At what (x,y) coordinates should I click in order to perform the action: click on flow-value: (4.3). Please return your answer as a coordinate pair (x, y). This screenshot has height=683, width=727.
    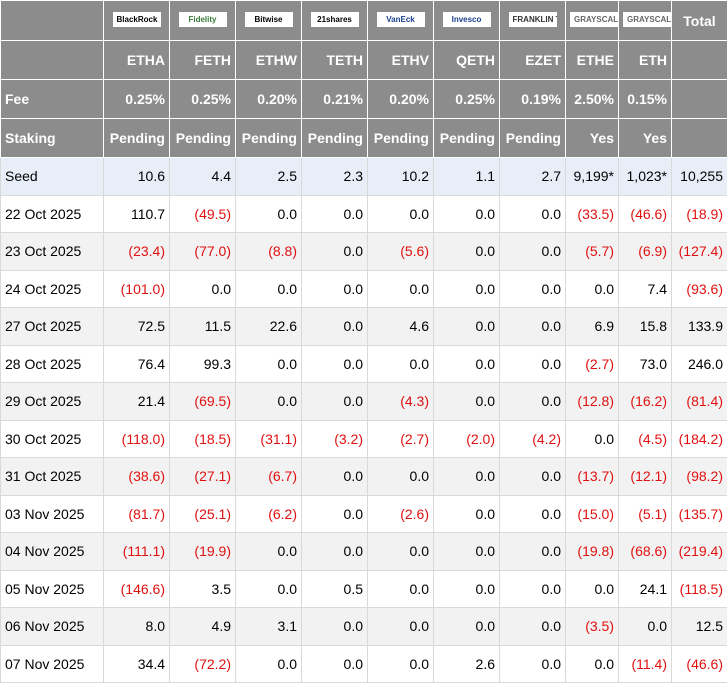
    Looking at the image, I should click on (400, 401).